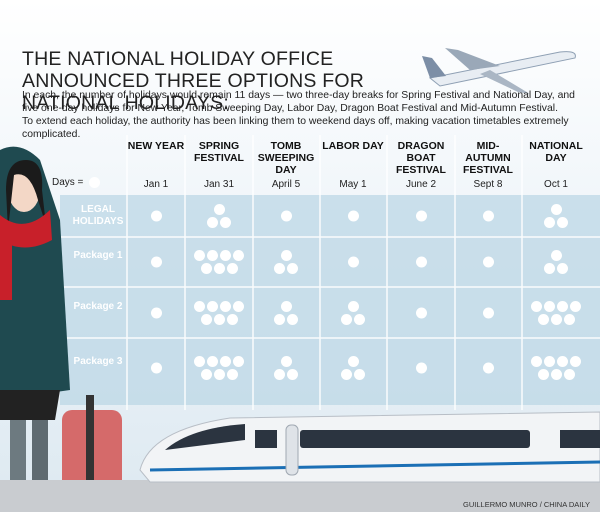 The height and width of the screenshot is (512, 600). I want to click on column-header: NATIONAL DAY, so click(556, 152).